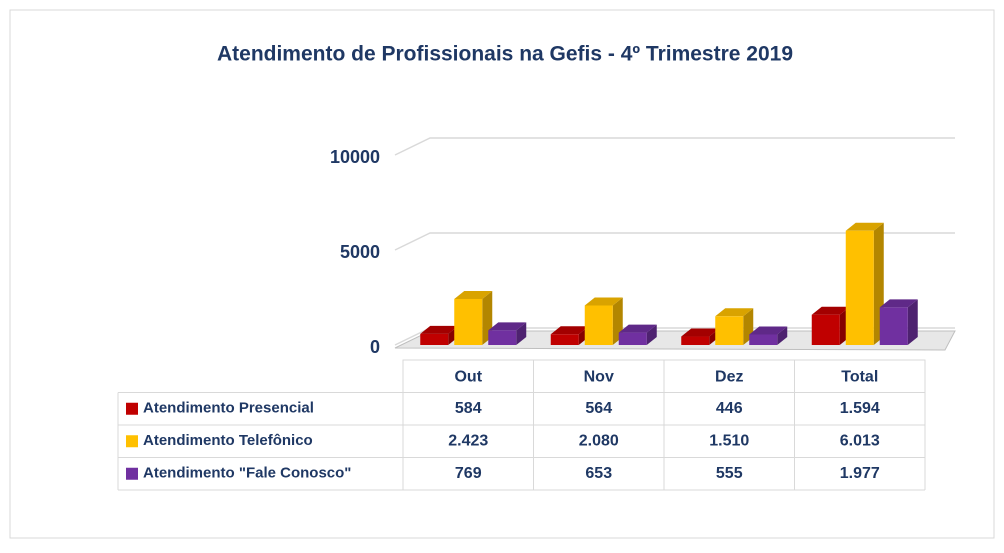 The width and height of the screenshot is (1004, 553). Describe the element at coordinates (598, 473) in the screenshot. I see `data-label: 653` at that location.